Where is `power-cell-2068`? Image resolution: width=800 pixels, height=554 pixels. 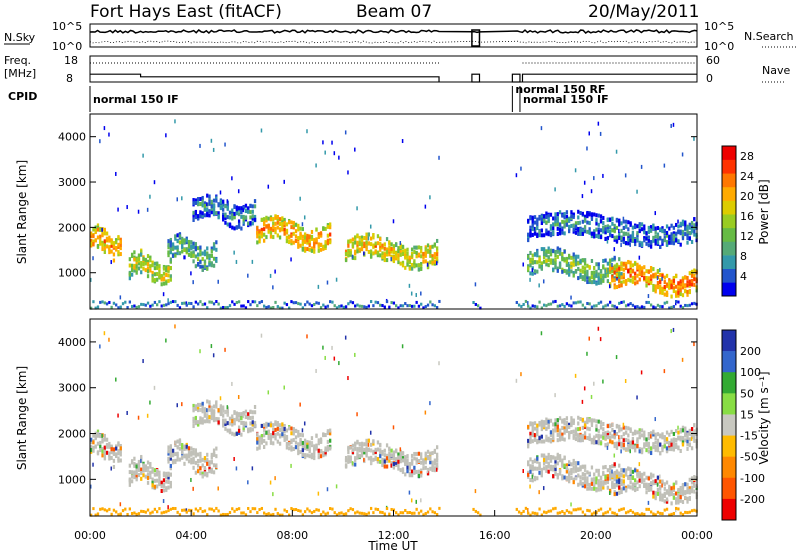
power-cell-2068 is located at coordinates (667, 292).